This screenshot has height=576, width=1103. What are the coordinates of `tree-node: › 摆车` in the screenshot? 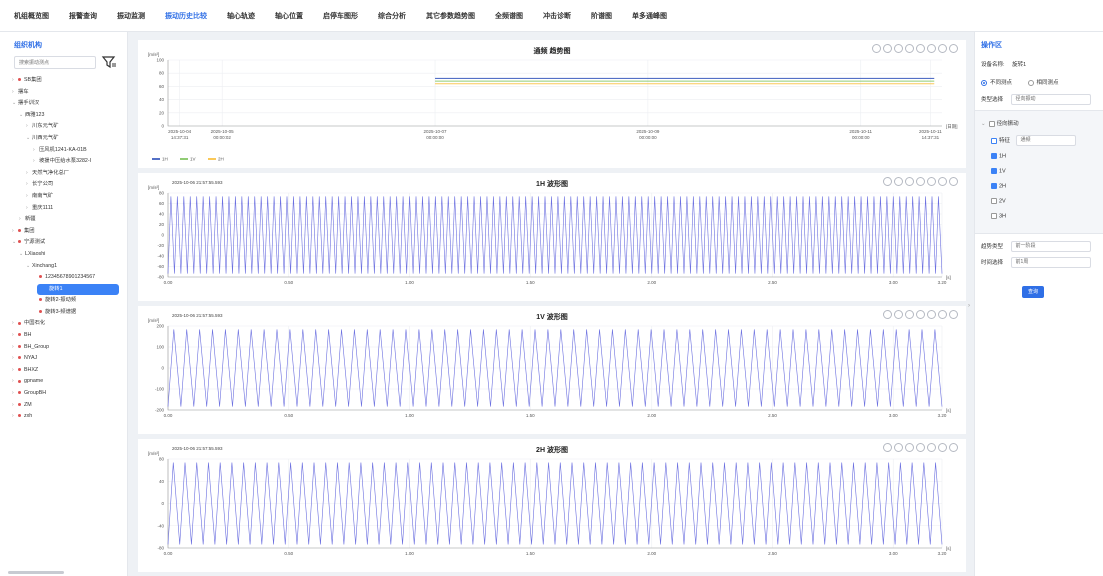 It's located at (69, 93).